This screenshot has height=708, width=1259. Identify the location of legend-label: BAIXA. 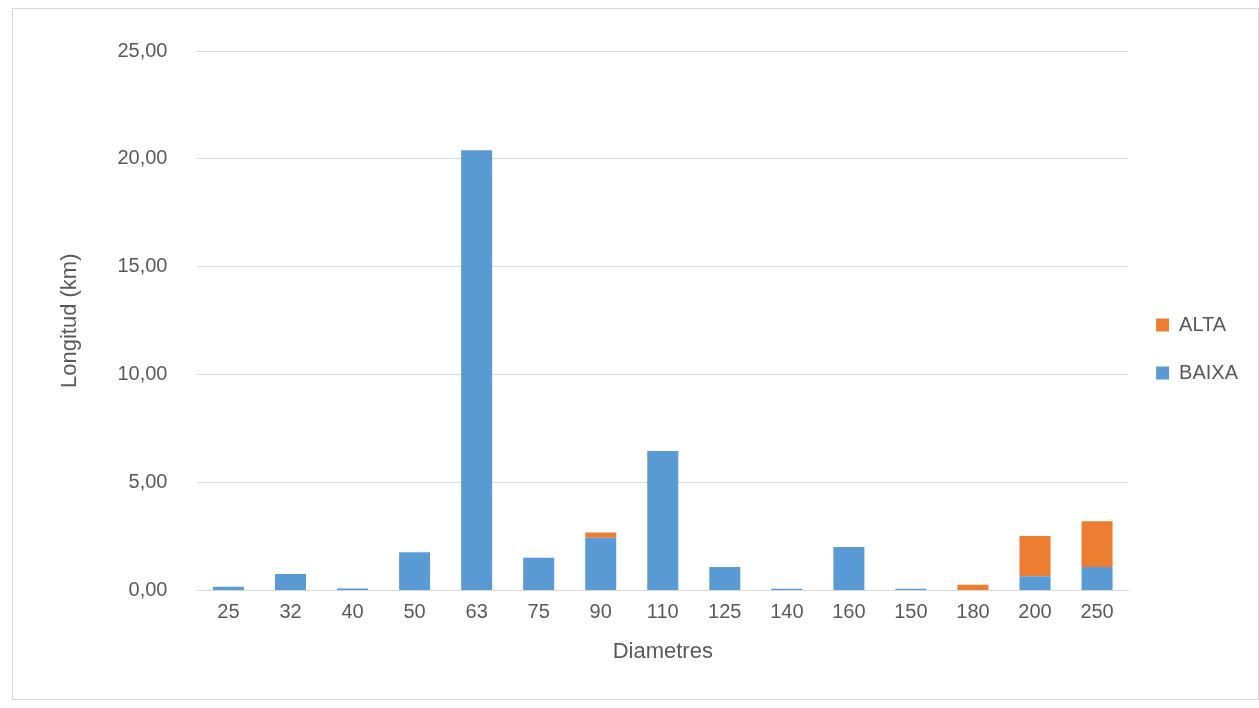
(1209, 371).